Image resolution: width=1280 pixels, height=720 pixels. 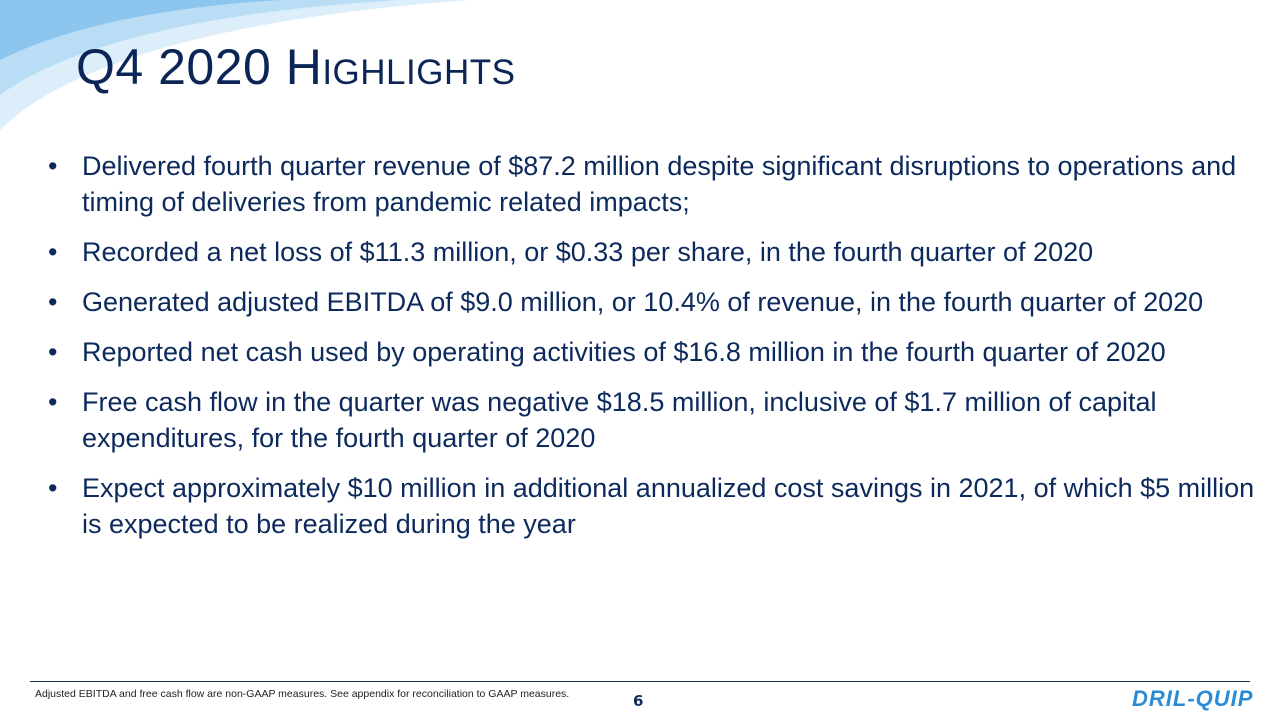 I want to click on footer-rule, so click(x=640, y=681).